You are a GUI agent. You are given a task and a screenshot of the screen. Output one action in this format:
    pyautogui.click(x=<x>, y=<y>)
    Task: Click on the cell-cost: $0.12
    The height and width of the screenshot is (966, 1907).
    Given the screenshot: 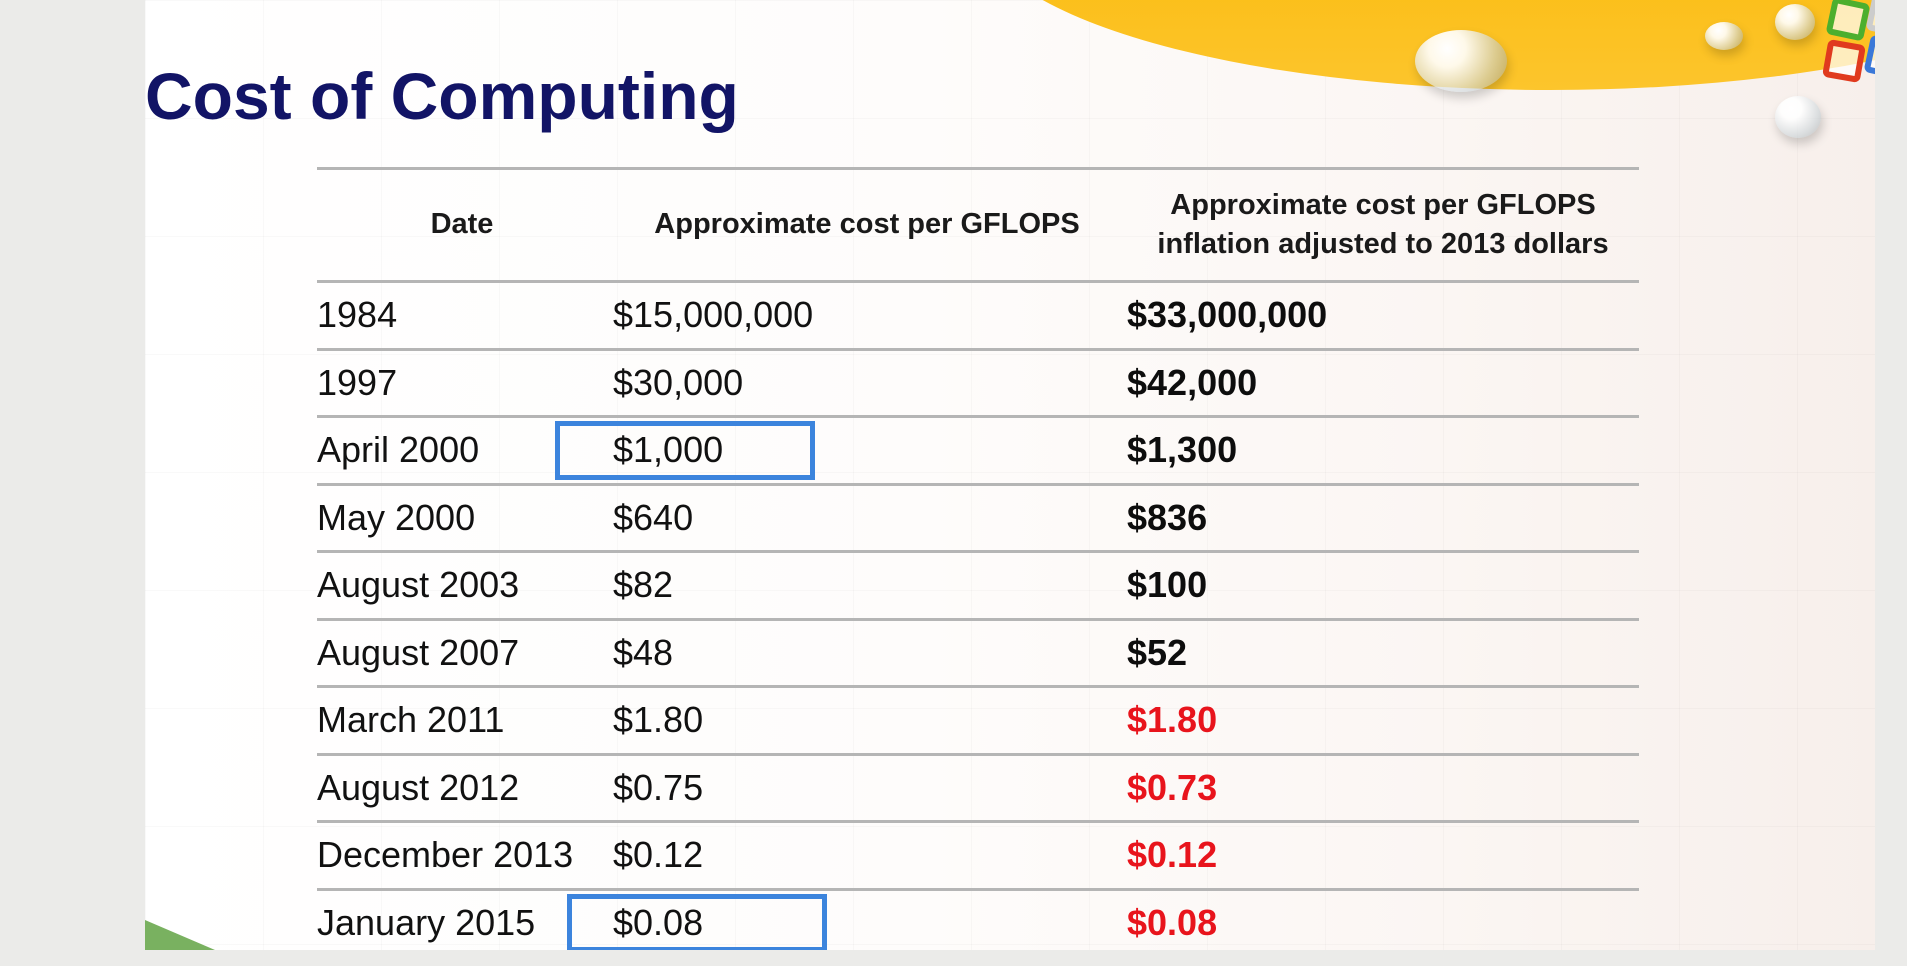 What is the action you would take?
    pyautogui.click(x=867, y=856)
    